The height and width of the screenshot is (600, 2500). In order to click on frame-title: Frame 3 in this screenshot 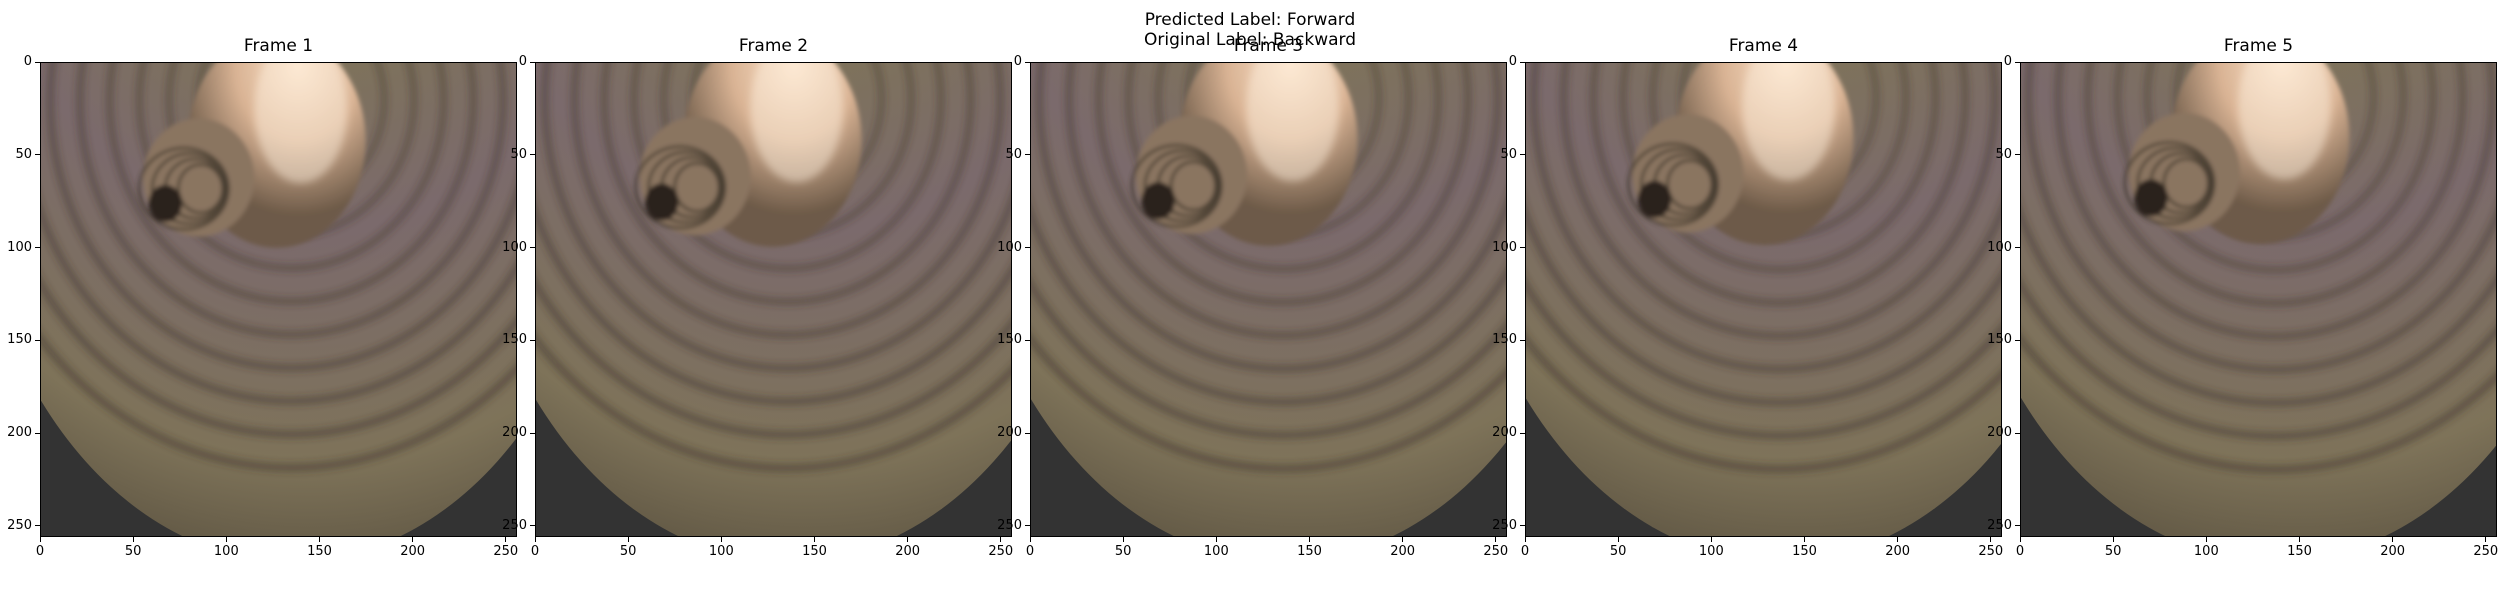, I will do `click(1268, 46)`.